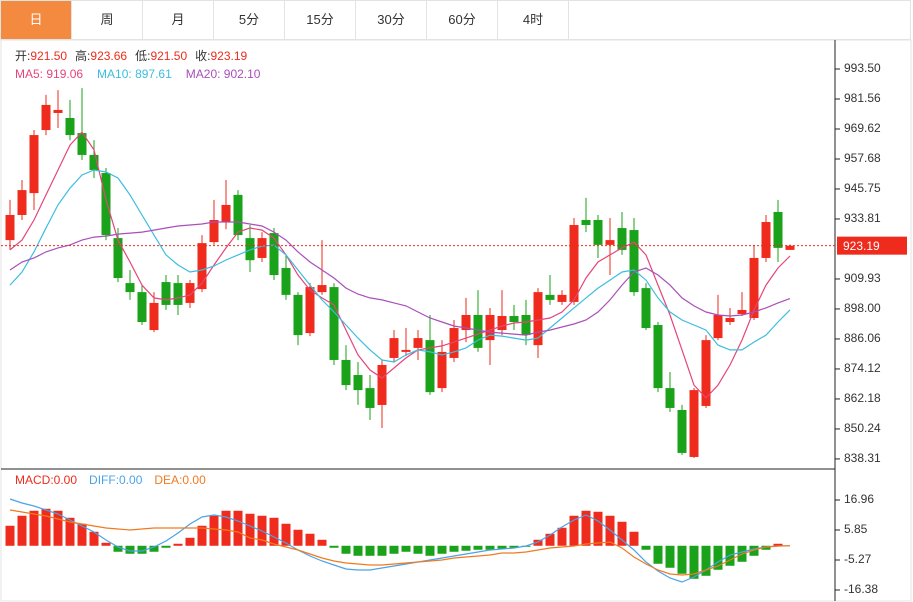 This screenshot has height=602, width=913. What do you see at coordinates (107, 20) in the screenshot?
I see `period-tab: 周` at bounding box center [107, 20].